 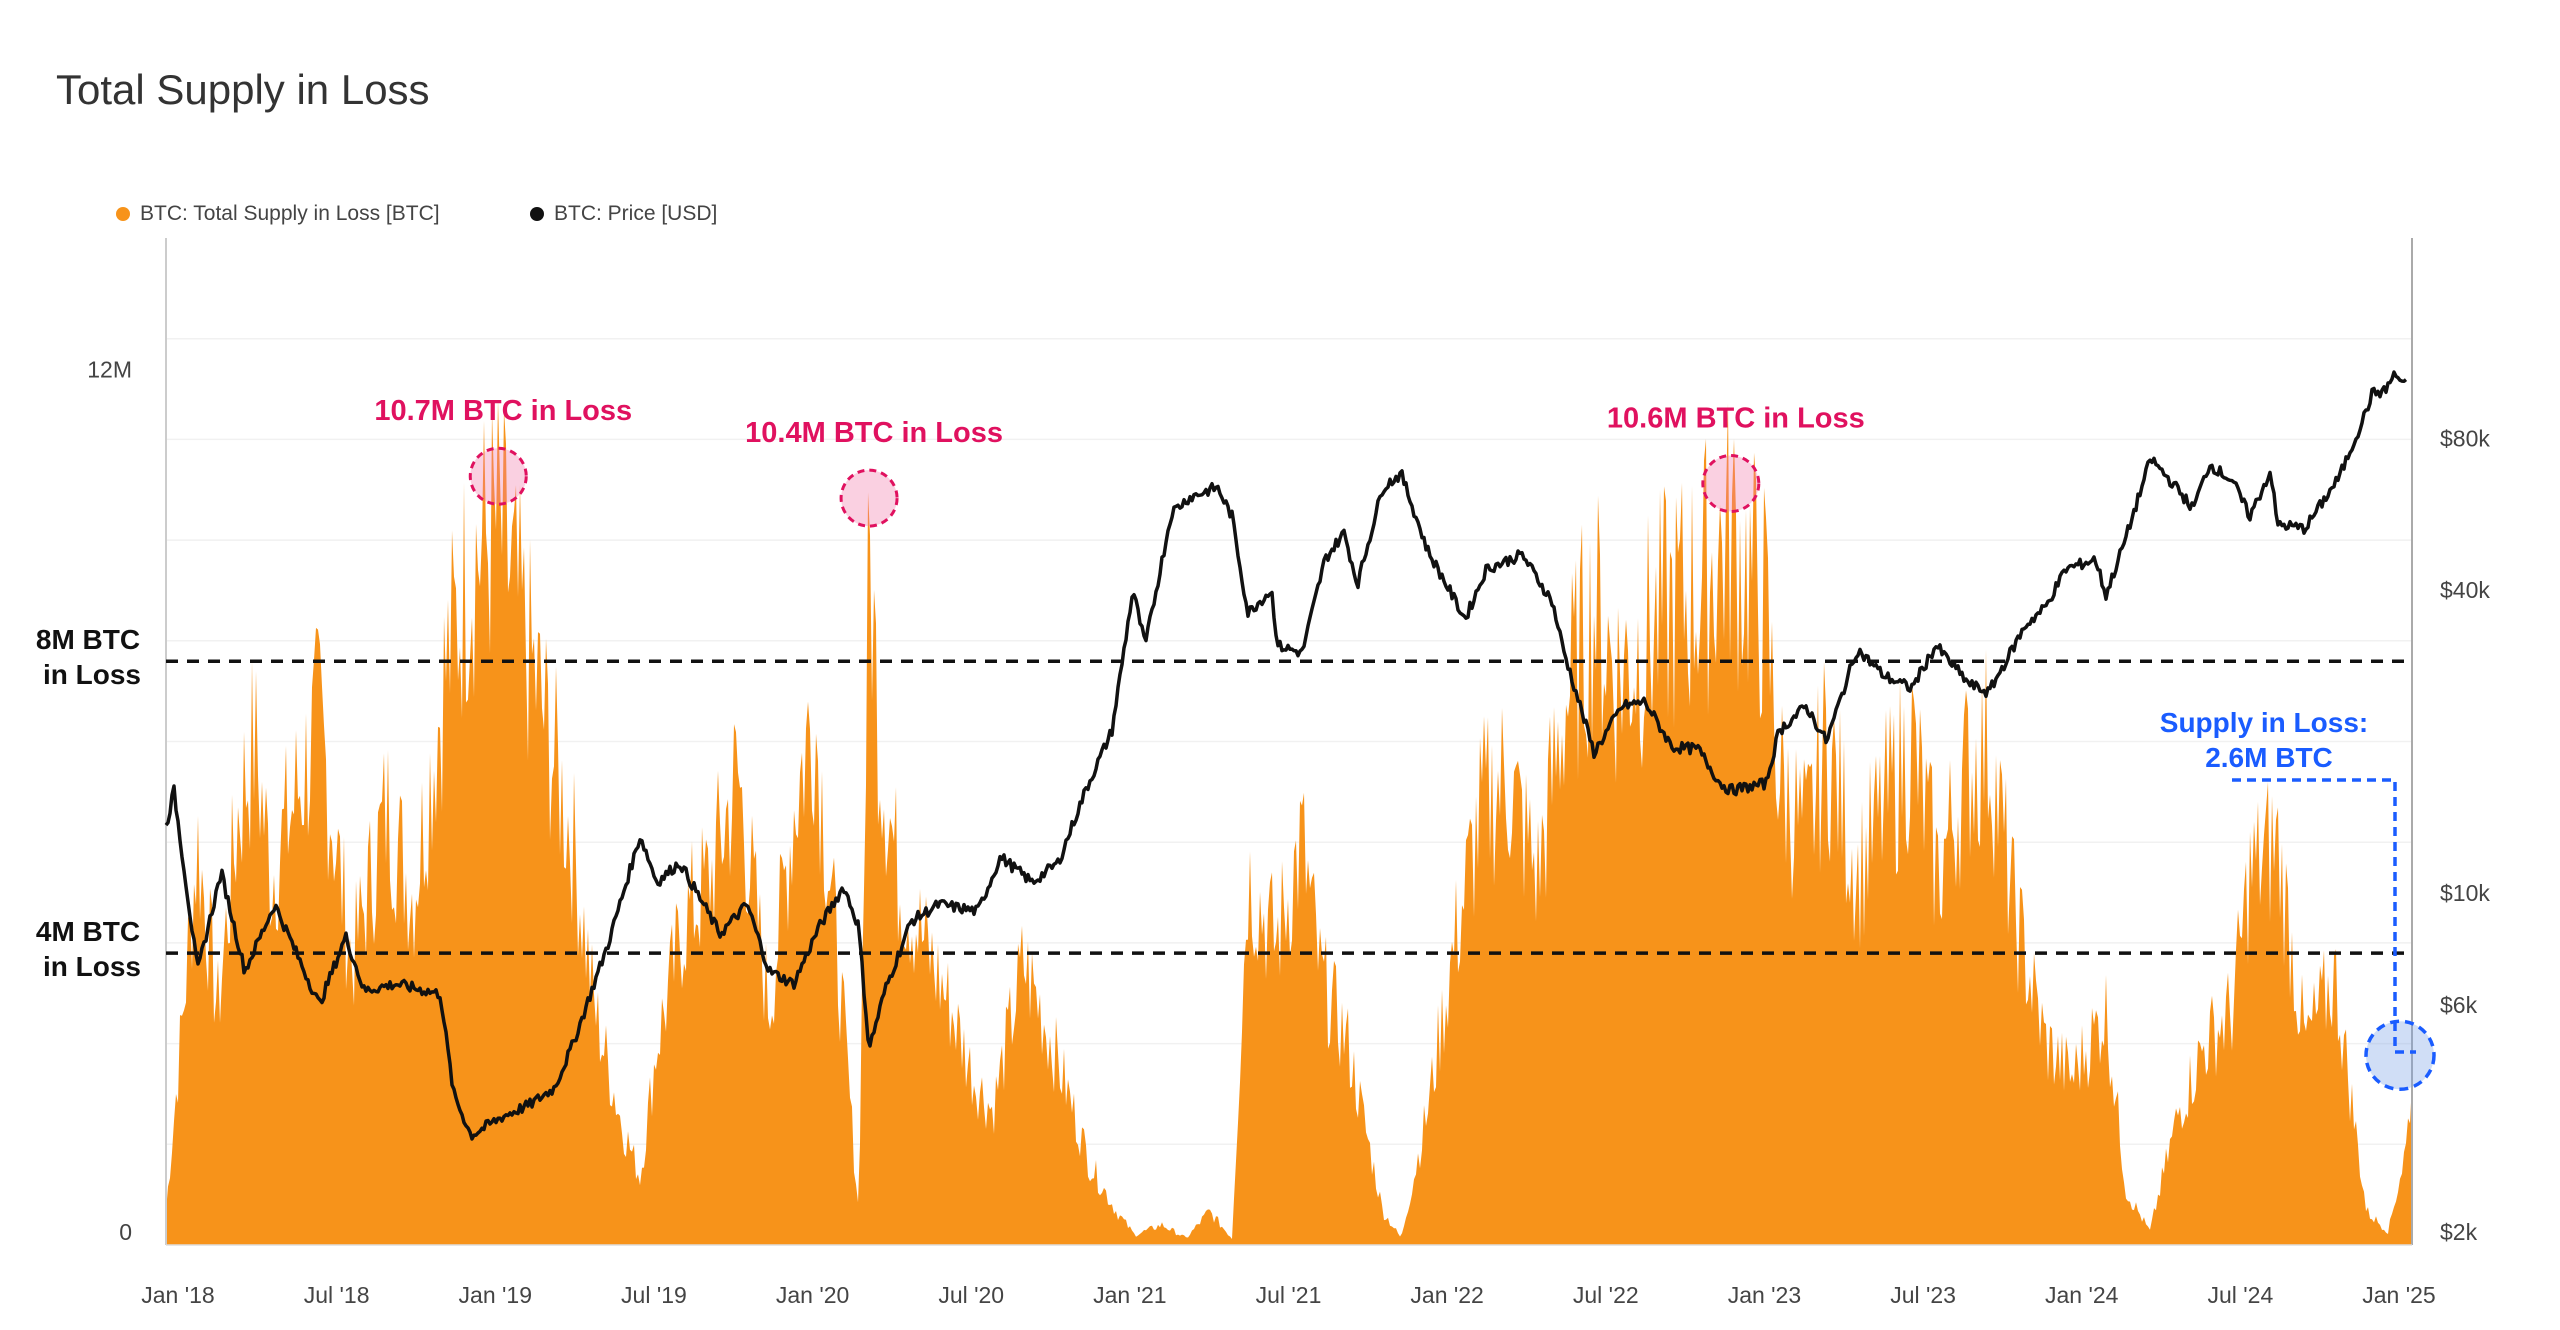 What do you see at coordinates (2465, 893) in the screenshot?
I see `right-tick-label: $10k` at bounding box center [2465, 893].